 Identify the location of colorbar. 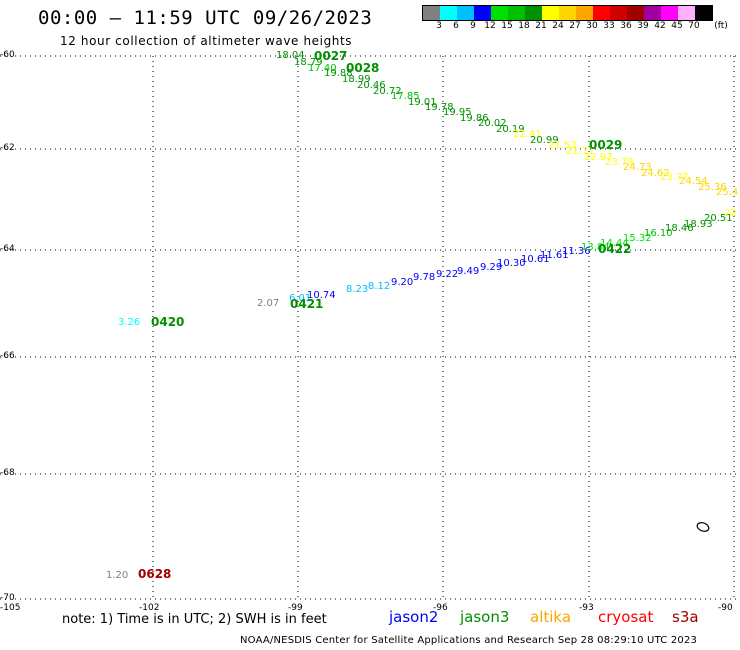
(567, 13).